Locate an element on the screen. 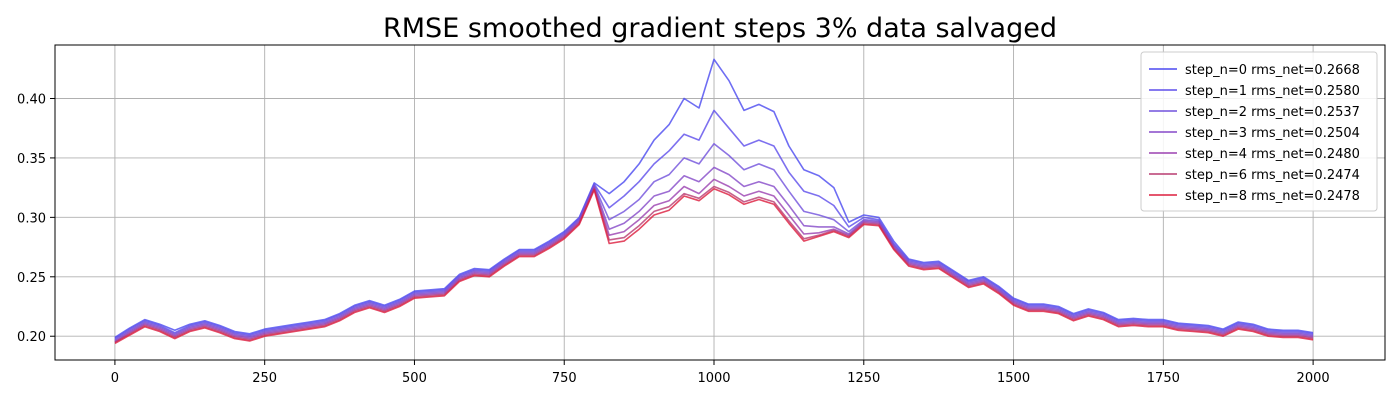 The height and width of the screenshot is (400, 1400). x-axis-ticks: 0 250 500 750 1000 1250 1500 1750 2000 is located at coordinates (720, 373).